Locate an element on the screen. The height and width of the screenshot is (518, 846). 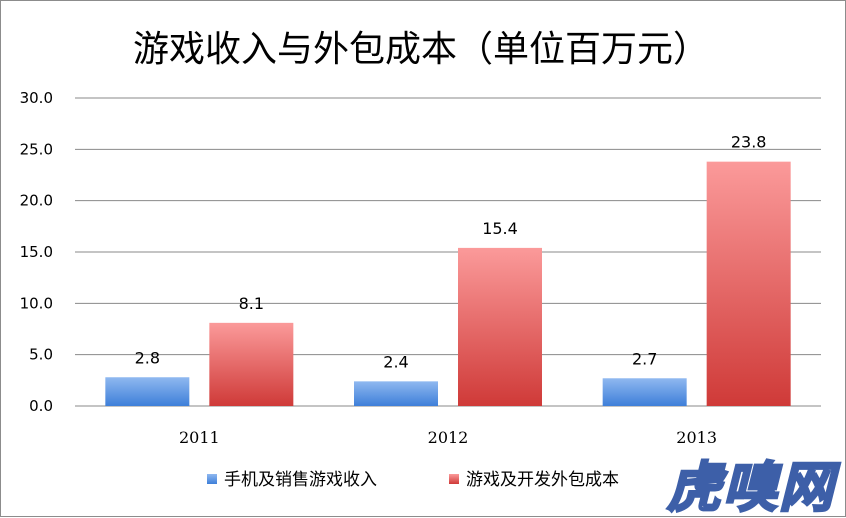
y-axis-ticks: 0.0 5.0 10.0 15.0 20.0 25.0 30.0 is located at coordinates (36, 252).